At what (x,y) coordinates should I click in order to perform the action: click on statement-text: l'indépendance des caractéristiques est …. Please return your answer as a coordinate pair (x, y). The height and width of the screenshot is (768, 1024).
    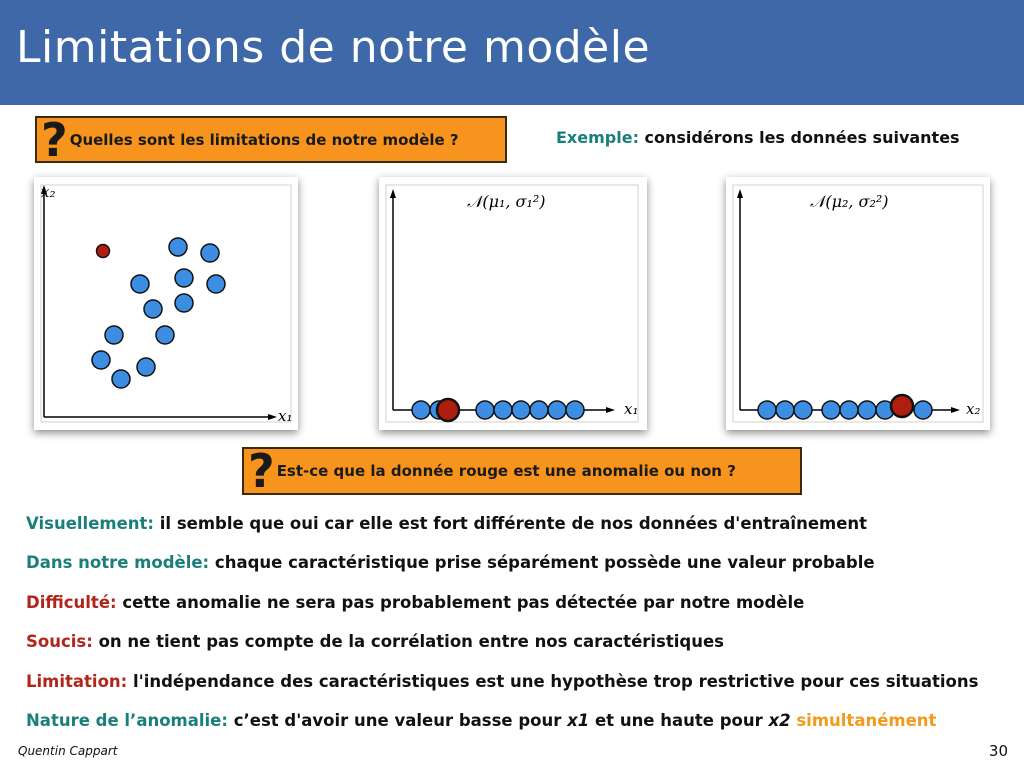
    Looking at the image, I should click on (553, 681).